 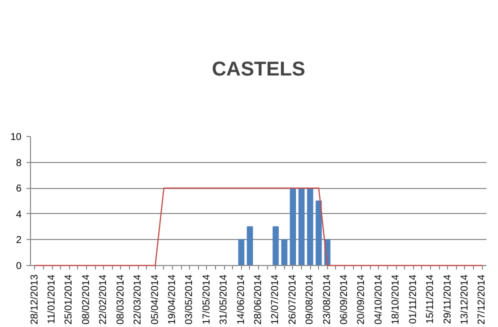 What do you see at coordinates (292, 299) in the screenshot?
I see `x-tick-label: 26/07/2014` at bounding box center [292, 299].